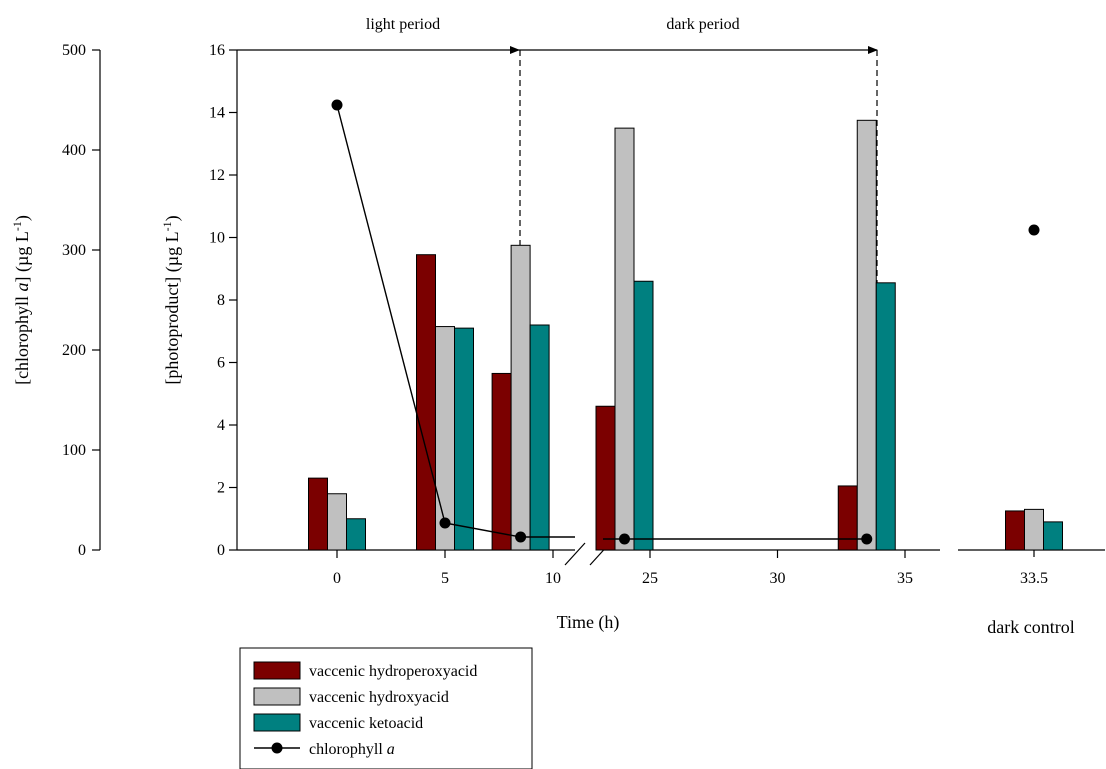 The image size is (1106, 769). I want to click on chlorophyll-tick-label: 400, so click(74, 150).